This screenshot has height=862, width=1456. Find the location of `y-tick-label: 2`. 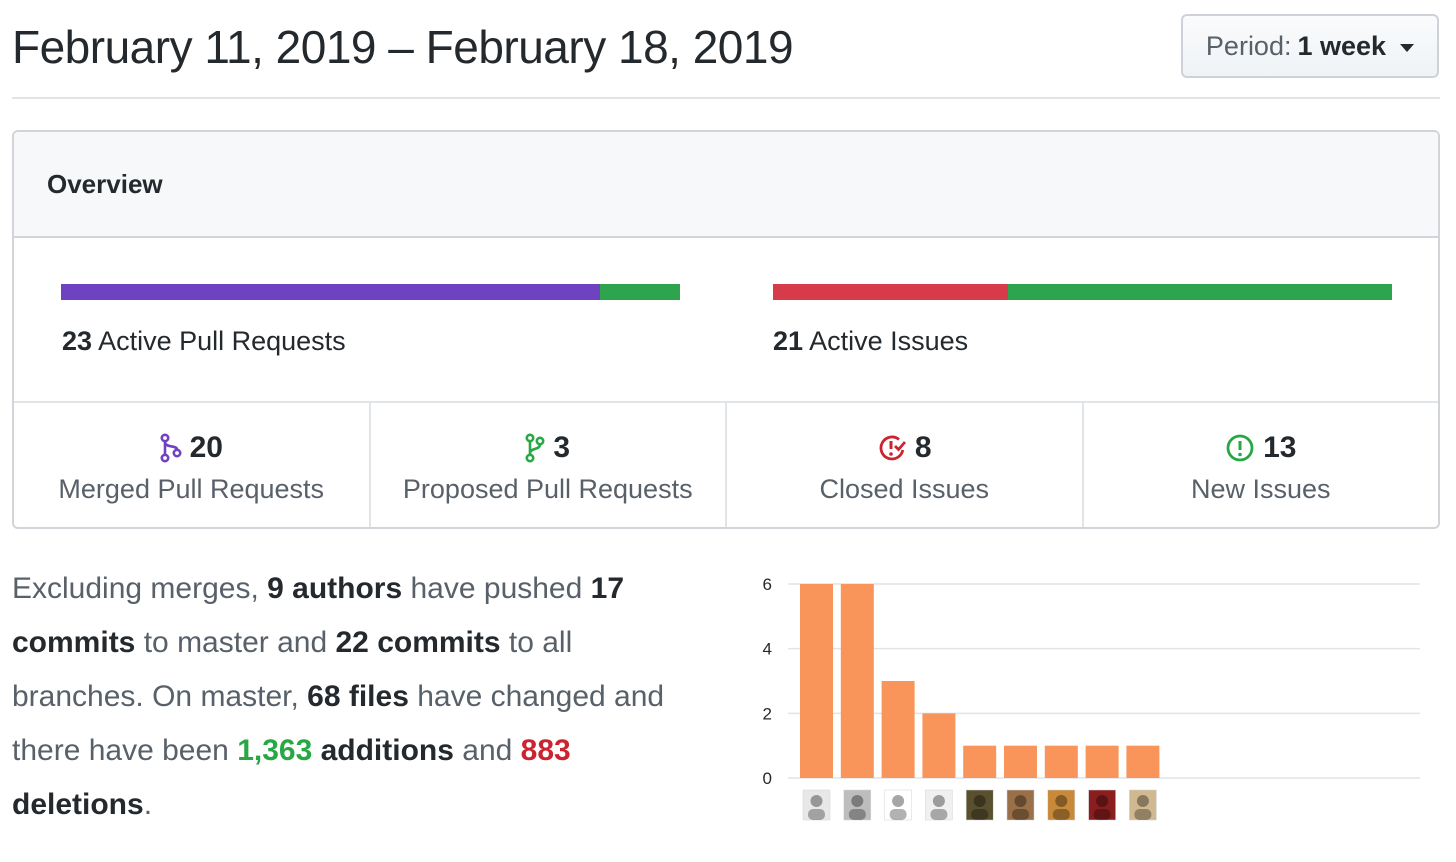

y-tick-label: 2 is located at coordinates (767, 713).